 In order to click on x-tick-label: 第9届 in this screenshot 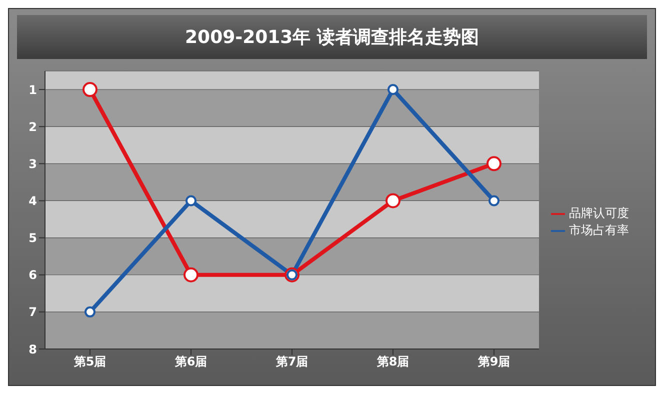, I will do `click(493, 361)`.